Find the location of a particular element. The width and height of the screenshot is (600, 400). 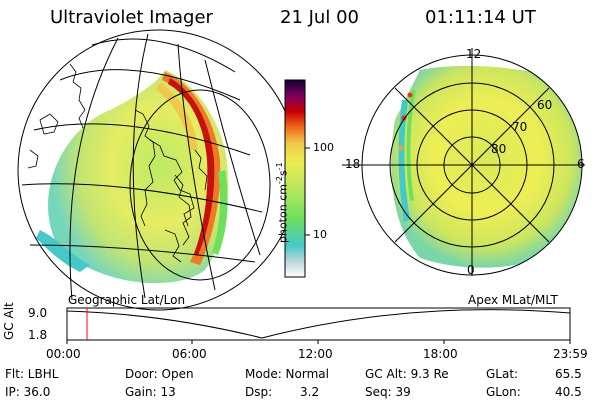

status-door: Door: Open is located at coordinates (159, 374).